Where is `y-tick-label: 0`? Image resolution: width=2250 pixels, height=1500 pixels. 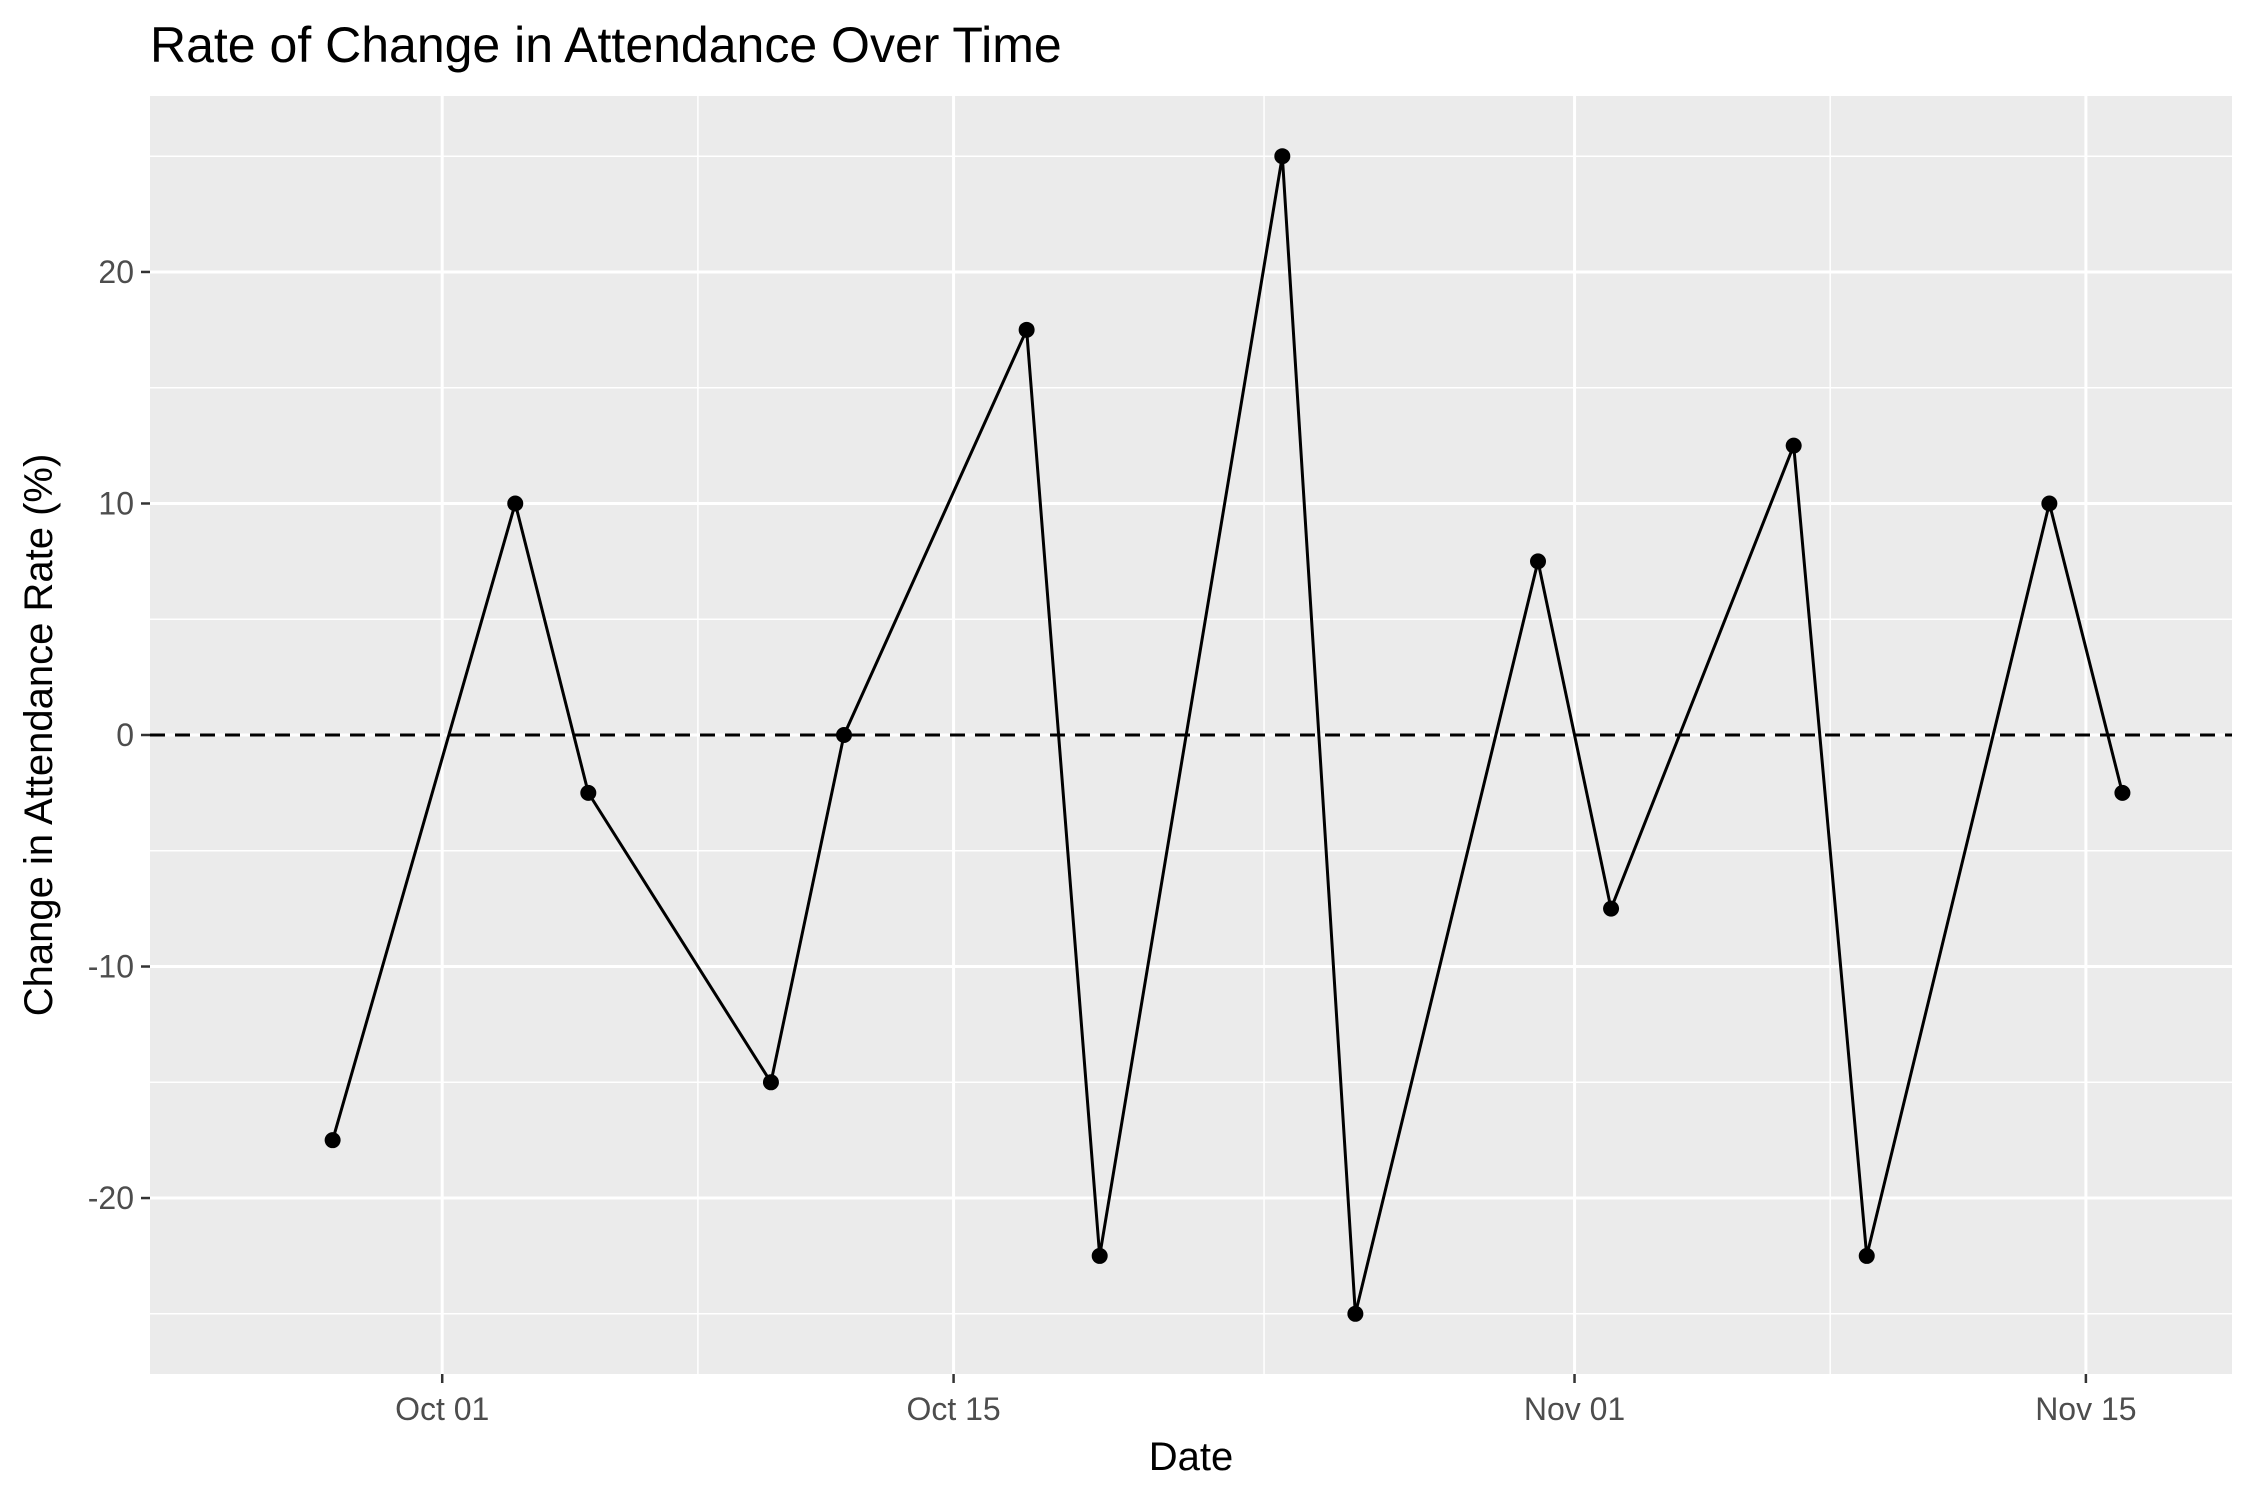
y-tick-label: 0 is located at coordinates (125, 735).